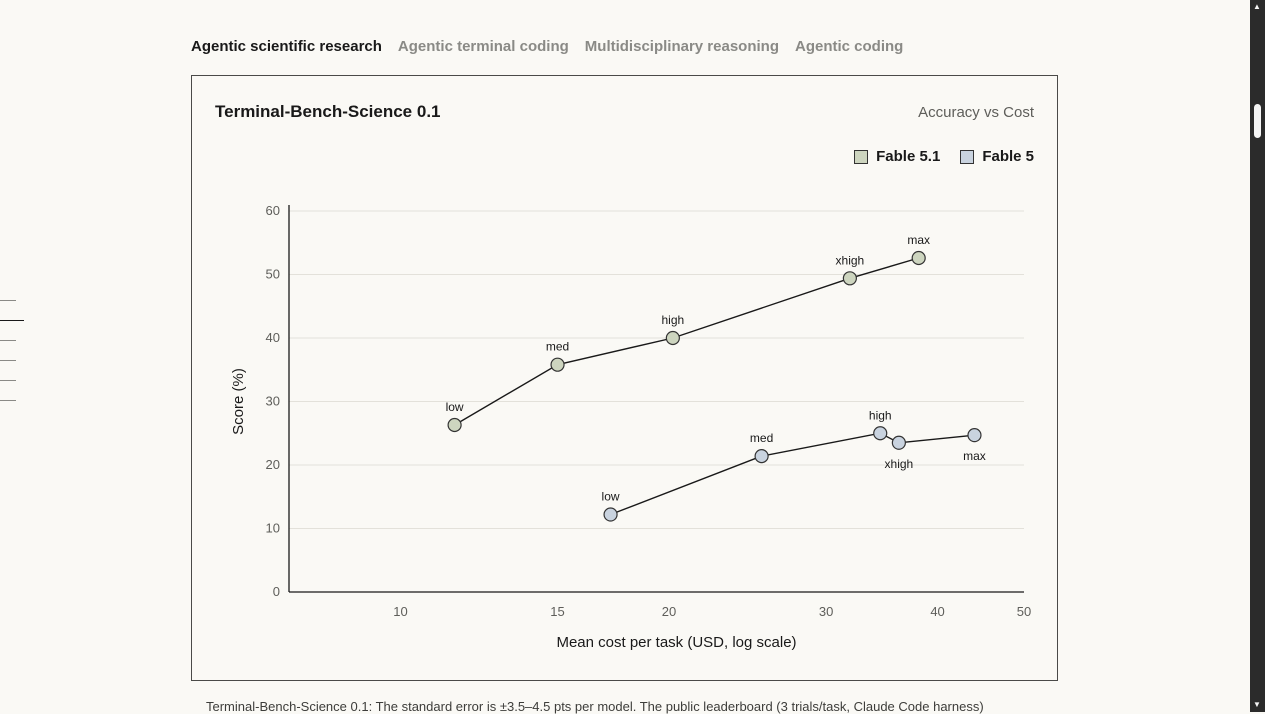  I want to click on legend-item-fable-5: Fable 5, so click(997, 156).